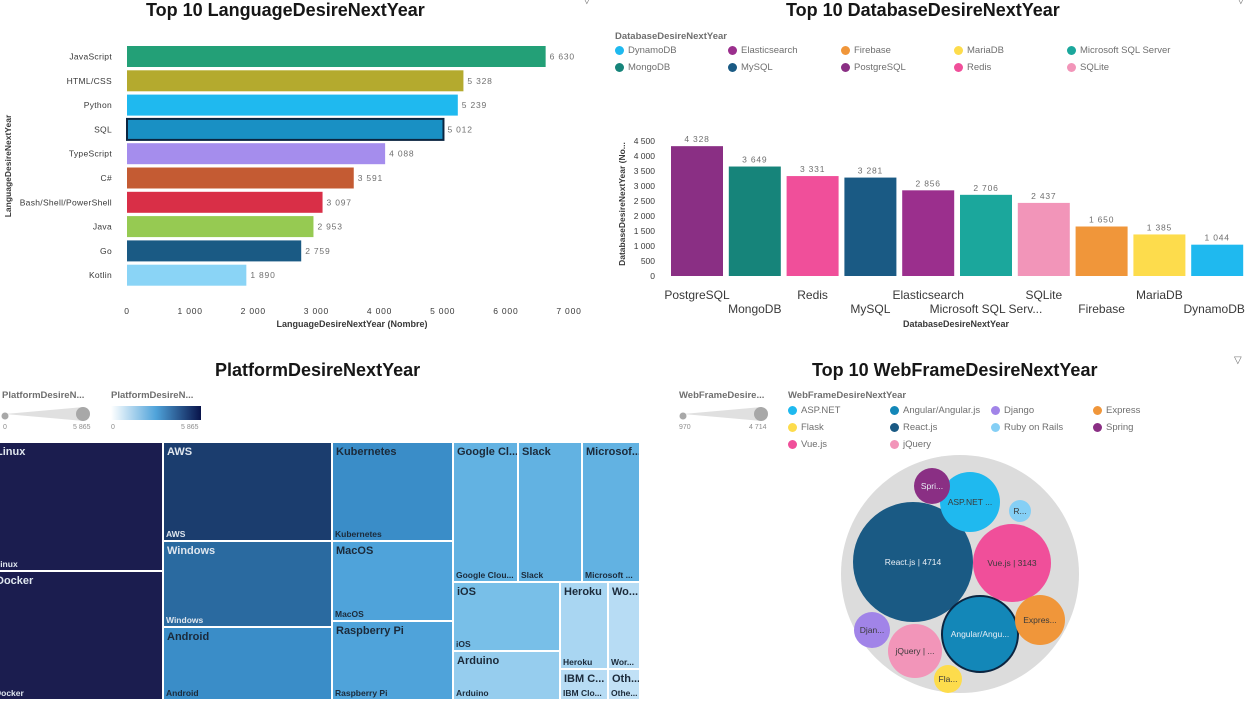 The width and height of the screenshot is (1251, 703). What do you see at coordinates (920, 427) in the screenshot?
I see `legend-label: React.js` at bounding box center [920, 427].